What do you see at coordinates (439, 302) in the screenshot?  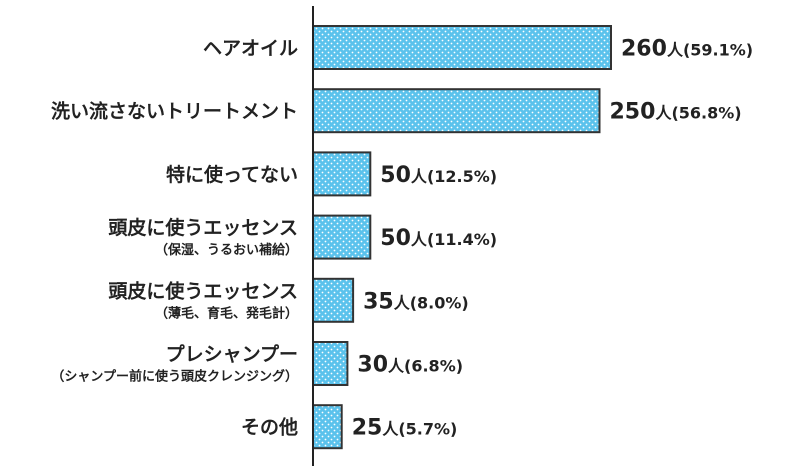 I see `data-label-percent: (8.0%)` at bounding box center [439, 302].